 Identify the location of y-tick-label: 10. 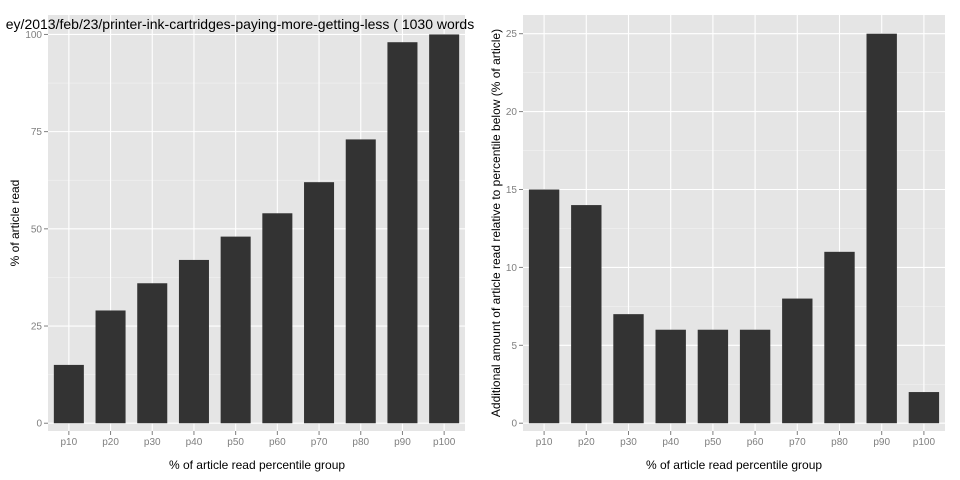
(512, 268).